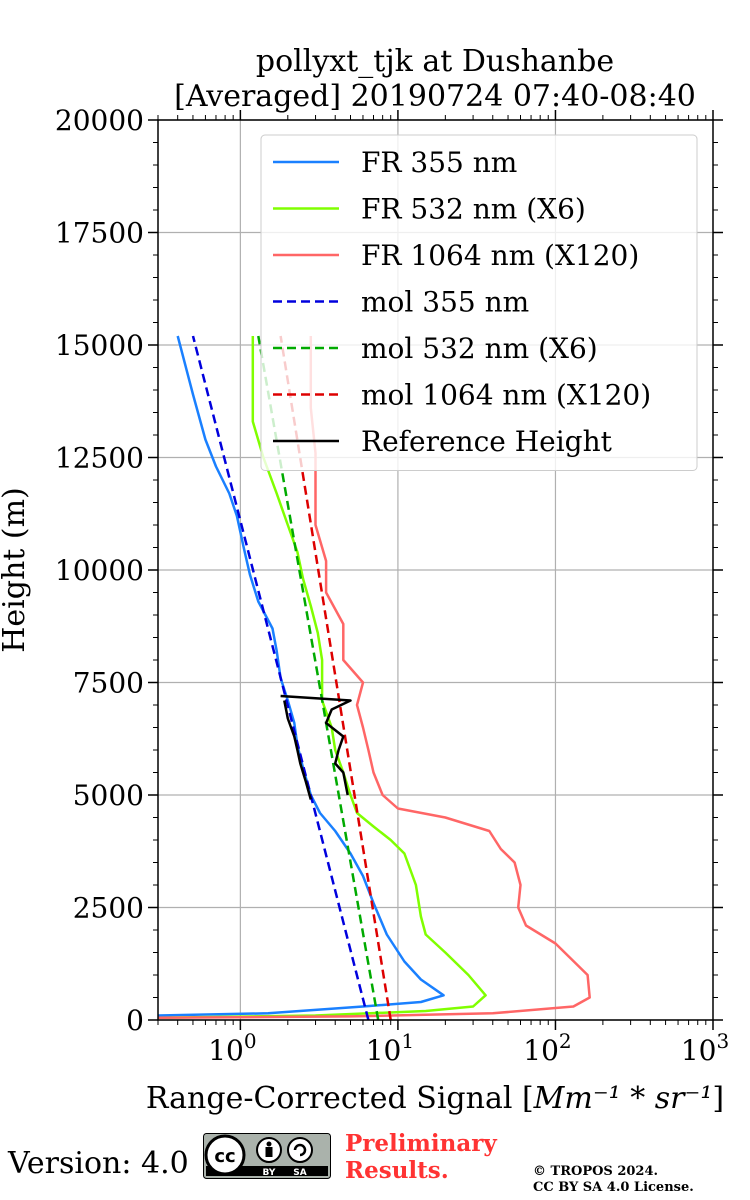 This screenshot has width=750, height=1200. What do you see at coordinates (565, 1041) in the screenshot?
I see `x-tick-exponent: 2` at bounding box center [565, 1041].